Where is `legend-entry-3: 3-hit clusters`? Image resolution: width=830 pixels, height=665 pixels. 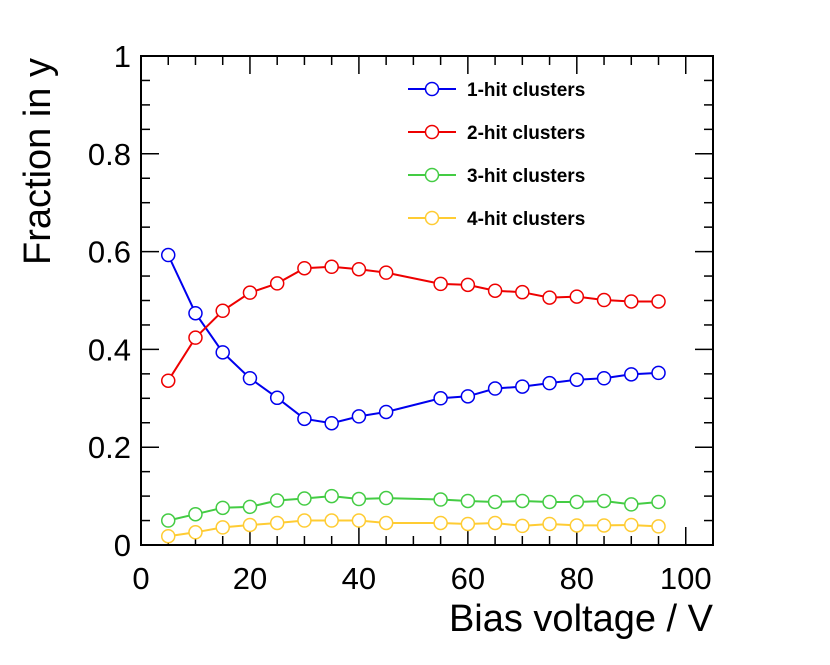
legend-entry-3: 3-hit clusters is located at coordinates (496, 176).